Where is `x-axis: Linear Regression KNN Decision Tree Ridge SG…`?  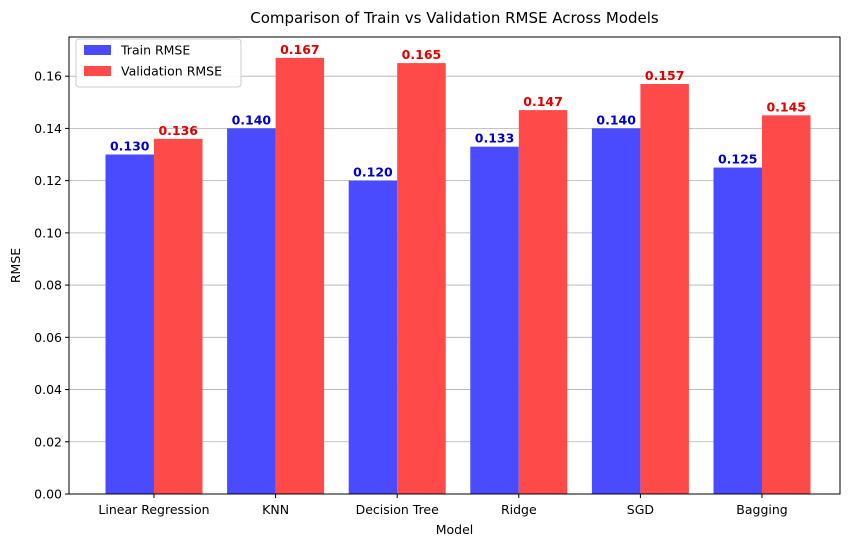
x-axis: Linear Regression KNN Decision Tree Ridge SG… is located at coordinates (443, 505).